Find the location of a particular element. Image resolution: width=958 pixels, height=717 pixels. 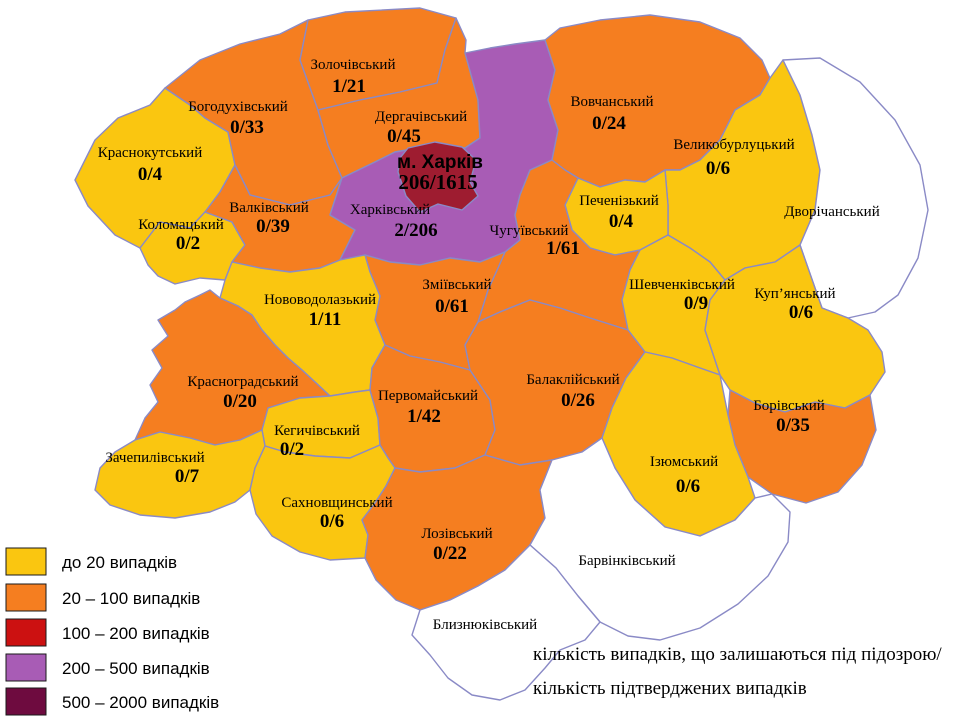

krasnohradskyi-value-label: 0/20 is located at coordinates (240, 401).